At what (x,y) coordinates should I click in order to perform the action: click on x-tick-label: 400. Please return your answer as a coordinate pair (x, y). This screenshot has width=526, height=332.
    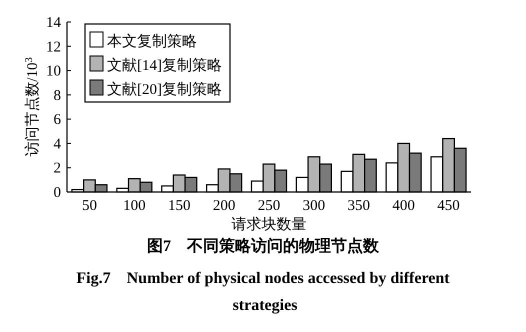
    Looking at the image, I should click on (403, 206).